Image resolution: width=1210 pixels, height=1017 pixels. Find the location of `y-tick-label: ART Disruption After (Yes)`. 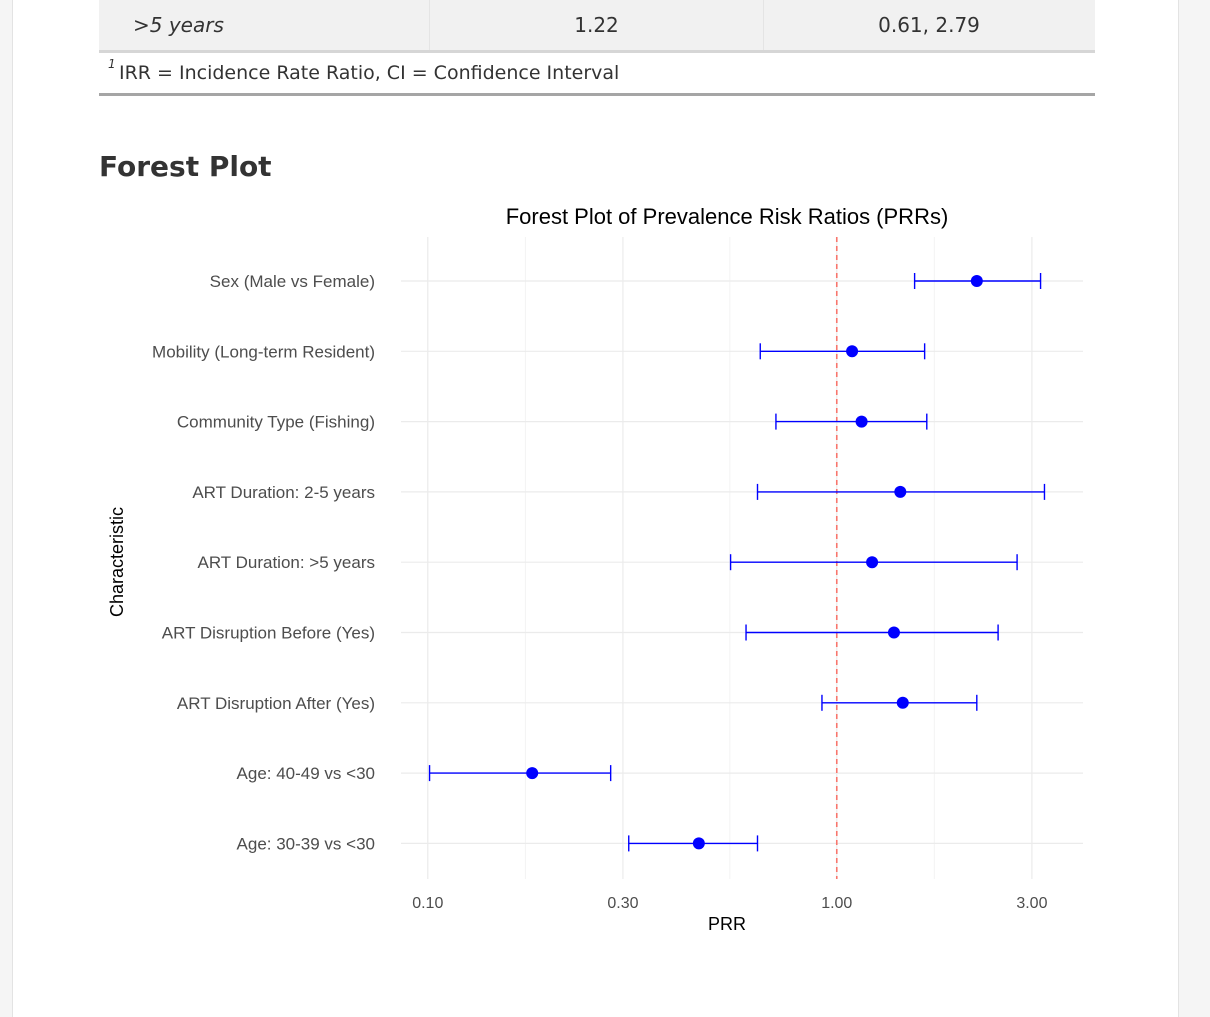

y-tick-label: ART Disruption After (Yes) is located at coordinates (276, 703).